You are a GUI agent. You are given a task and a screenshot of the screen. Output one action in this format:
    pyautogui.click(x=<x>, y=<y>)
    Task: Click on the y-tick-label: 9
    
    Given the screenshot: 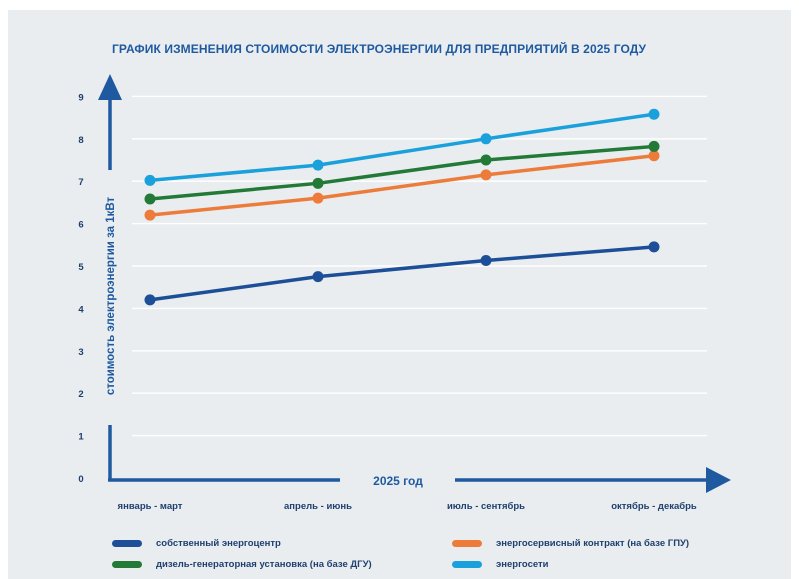 What is the action you would take?
    pyautogui.click(x=80, y=97)
    